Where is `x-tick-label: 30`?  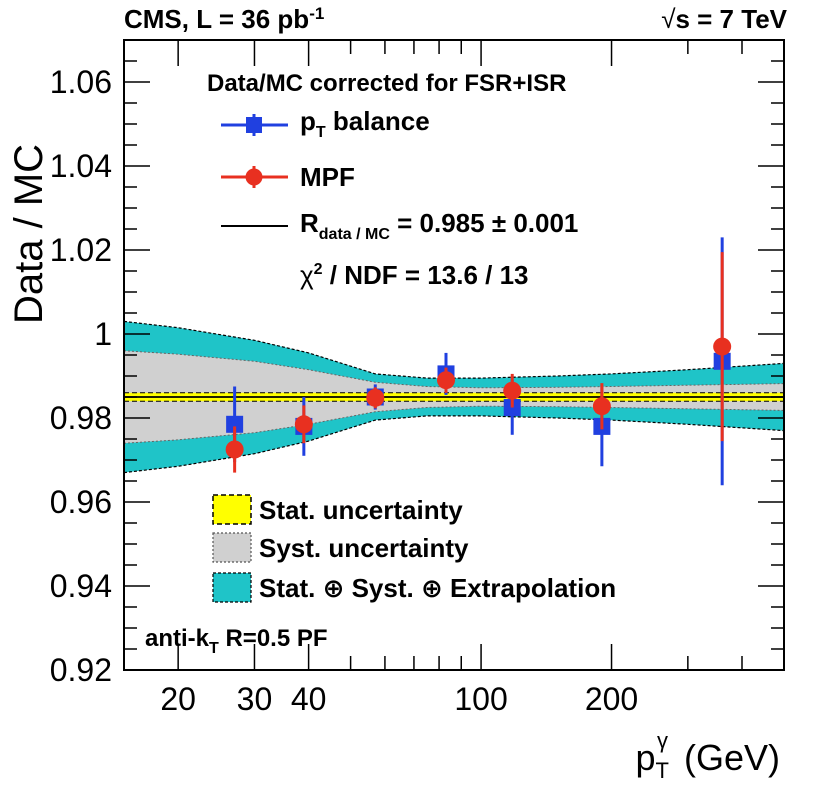
x-tick-label: 30 is located at coordinates (255, 699).